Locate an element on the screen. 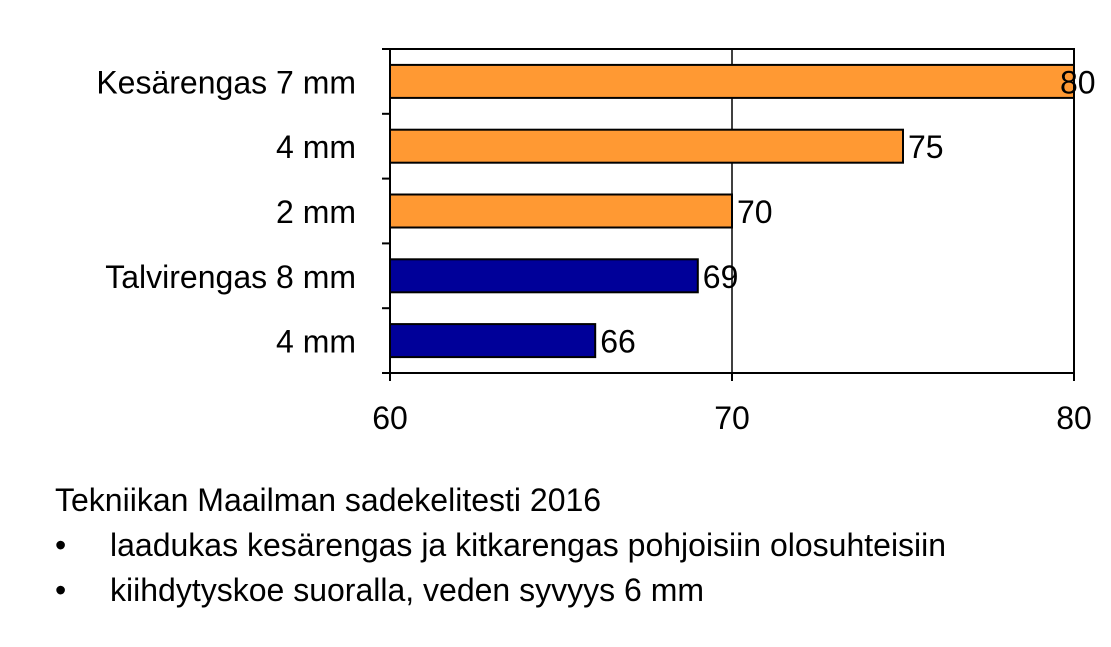 This screenshot has width=1111, height=647. value-label: 66 is located at coordinates (618, 342).